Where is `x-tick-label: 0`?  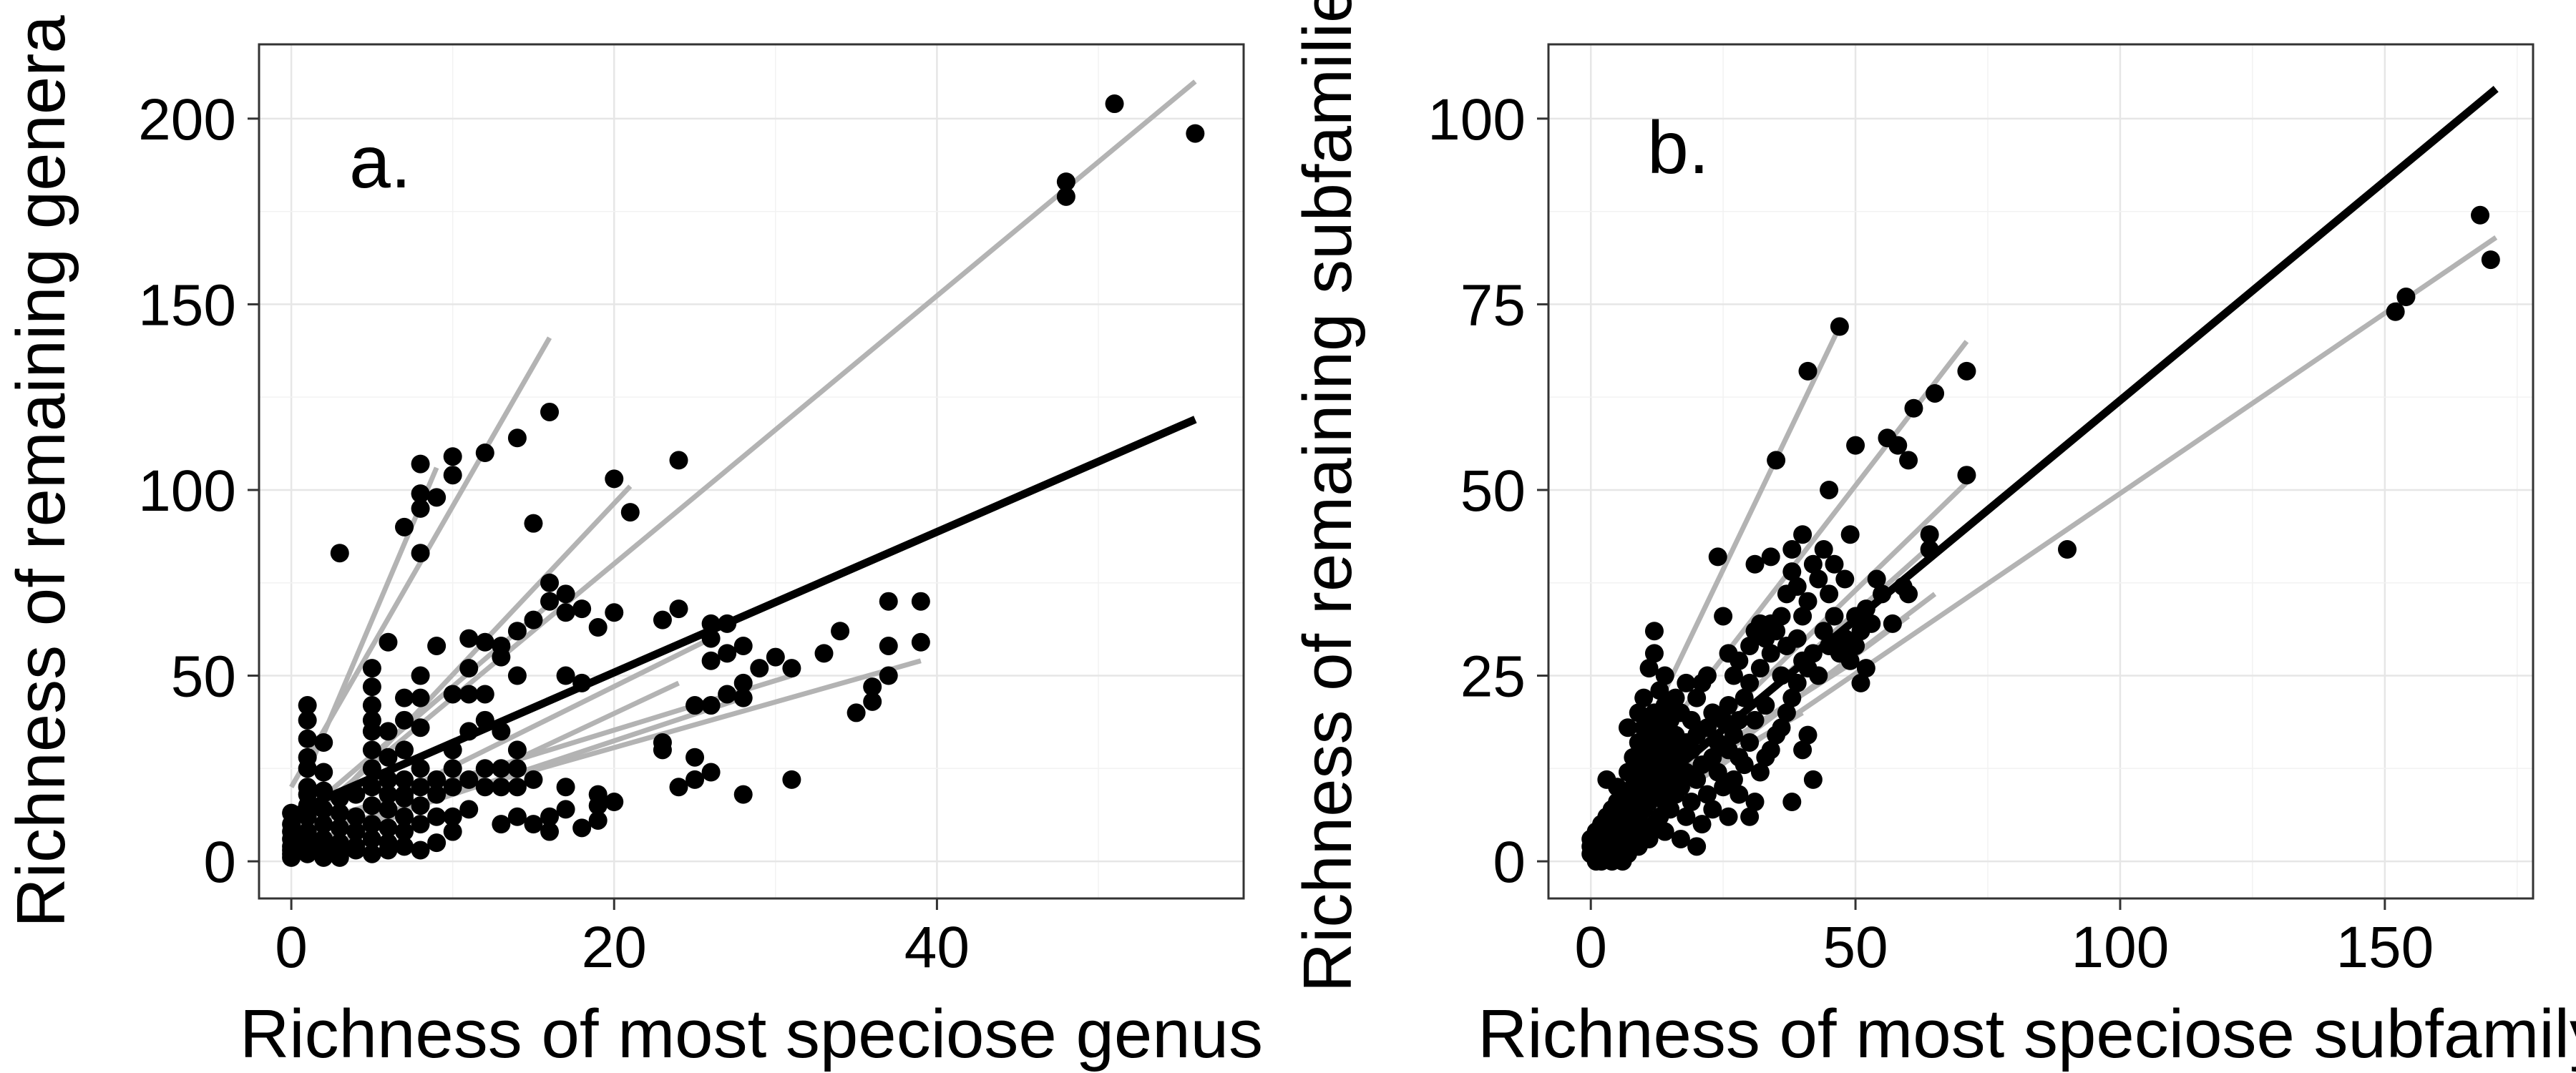
x-tick-label: 0 is located at coordinates (1590, 948).